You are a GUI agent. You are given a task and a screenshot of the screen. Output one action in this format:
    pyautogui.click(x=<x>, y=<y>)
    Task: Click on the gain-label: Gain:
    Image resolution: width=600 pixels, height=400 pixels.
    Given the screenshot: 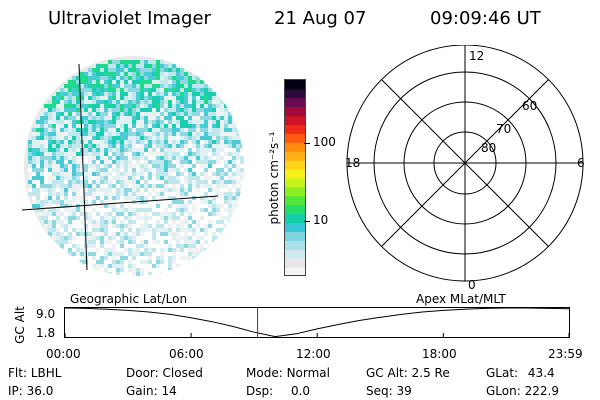 What is the action you would take?
    pyautogui.click(x=142, y=391)
    